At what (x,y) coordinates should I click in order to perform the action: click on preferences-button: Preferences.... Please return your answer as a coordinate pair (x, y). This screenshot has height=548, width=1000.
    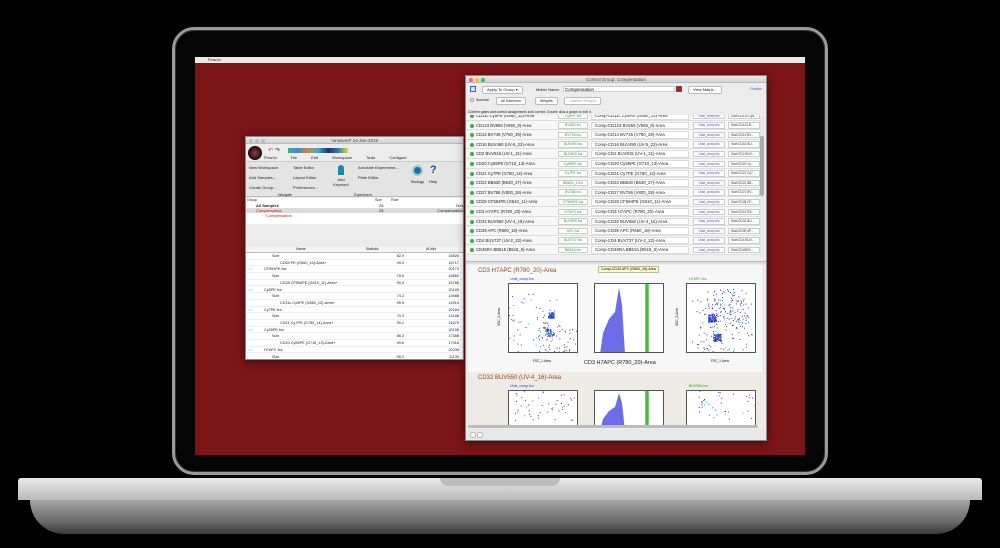
    Looking at the image, I should click on (305, 187).